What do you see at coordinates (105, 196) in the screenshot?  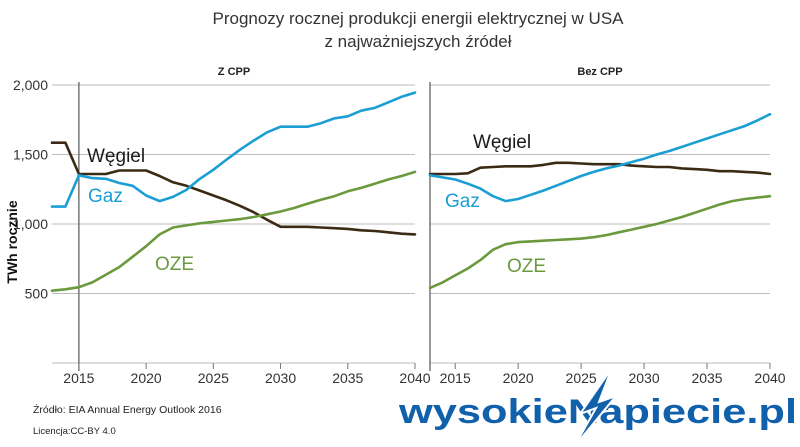 I see `panel1-label-gas: Gaz` at bounding box center [105, 196].